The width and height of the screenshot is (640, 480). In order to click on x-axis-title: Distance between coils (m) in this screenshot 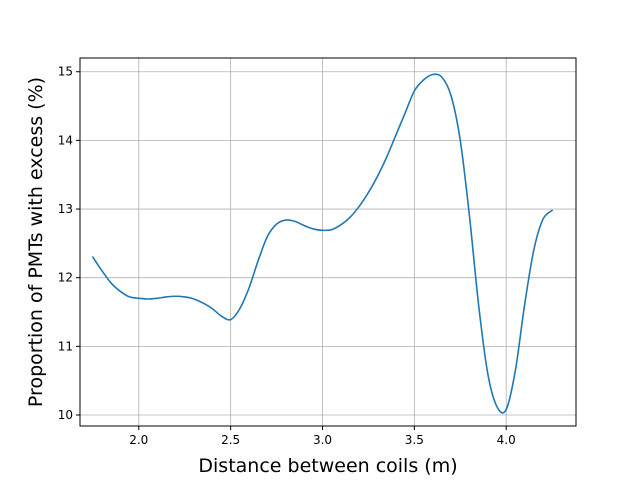, I will do `click(327, 466)`.